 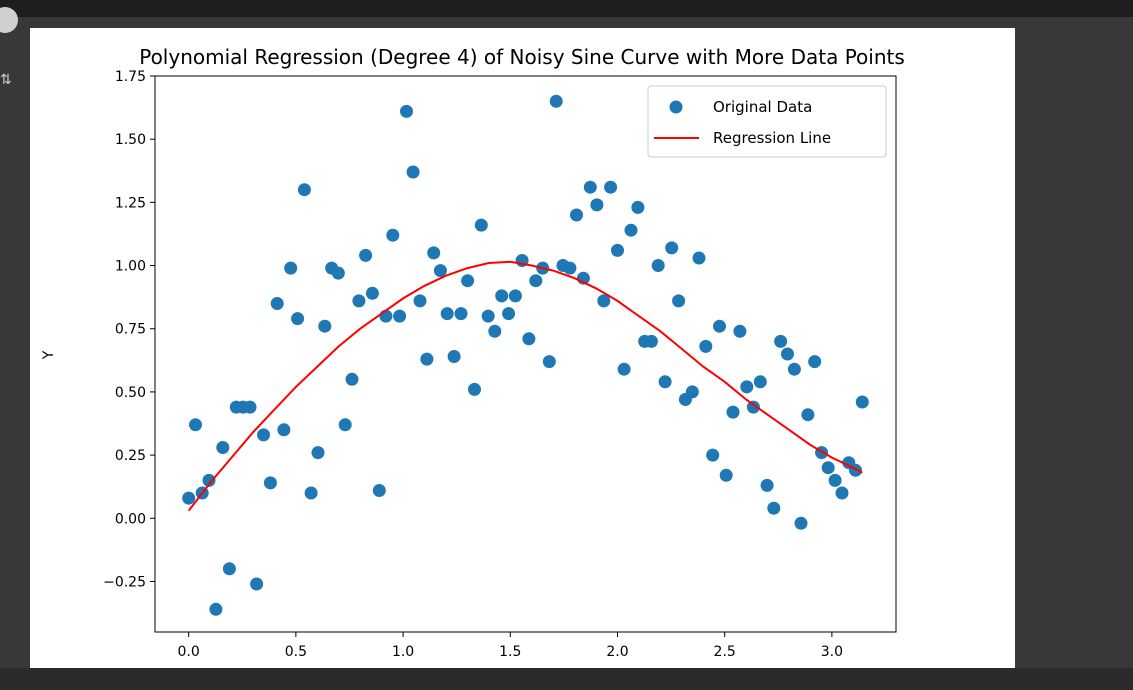 What do you see at coordinates (9, 20) in the screenshot?
I see `collapse-output-button` at bounding box center [9, 20].